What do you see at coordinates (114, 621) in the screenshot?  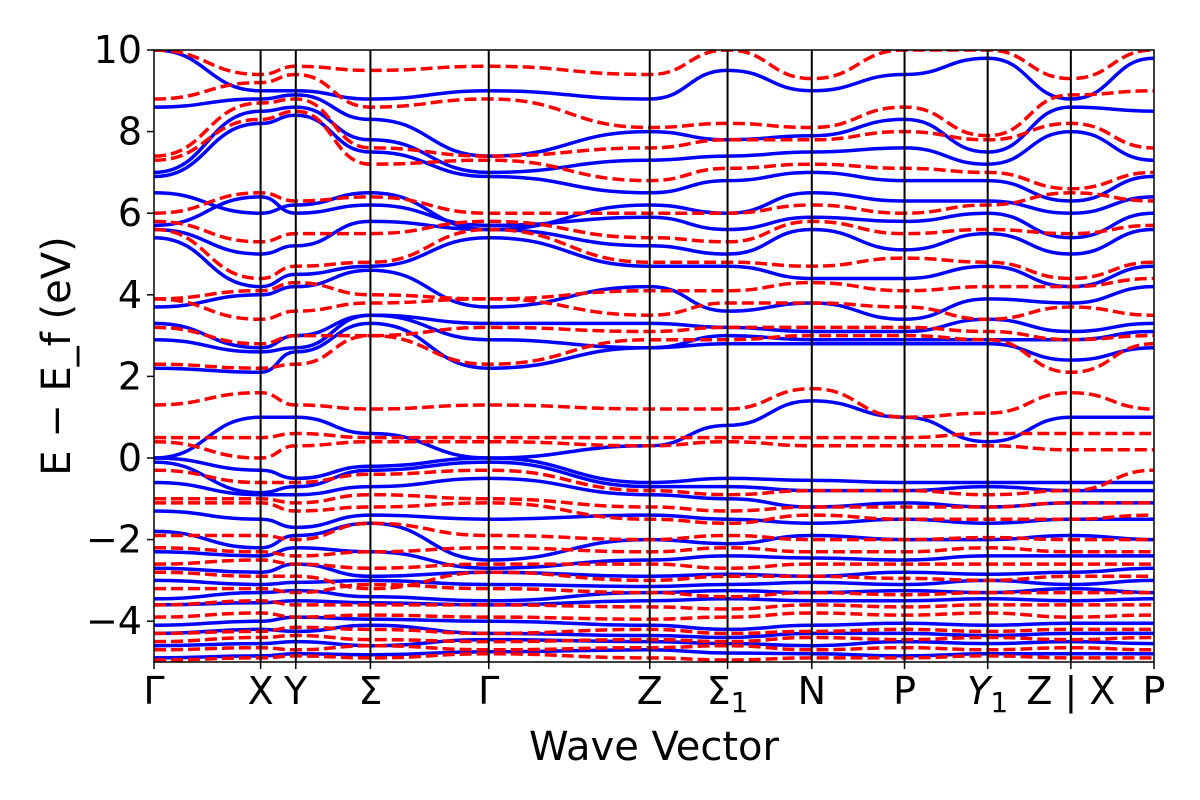 I see `y-tick-label-0: −4` at bounding box center [114, 621].